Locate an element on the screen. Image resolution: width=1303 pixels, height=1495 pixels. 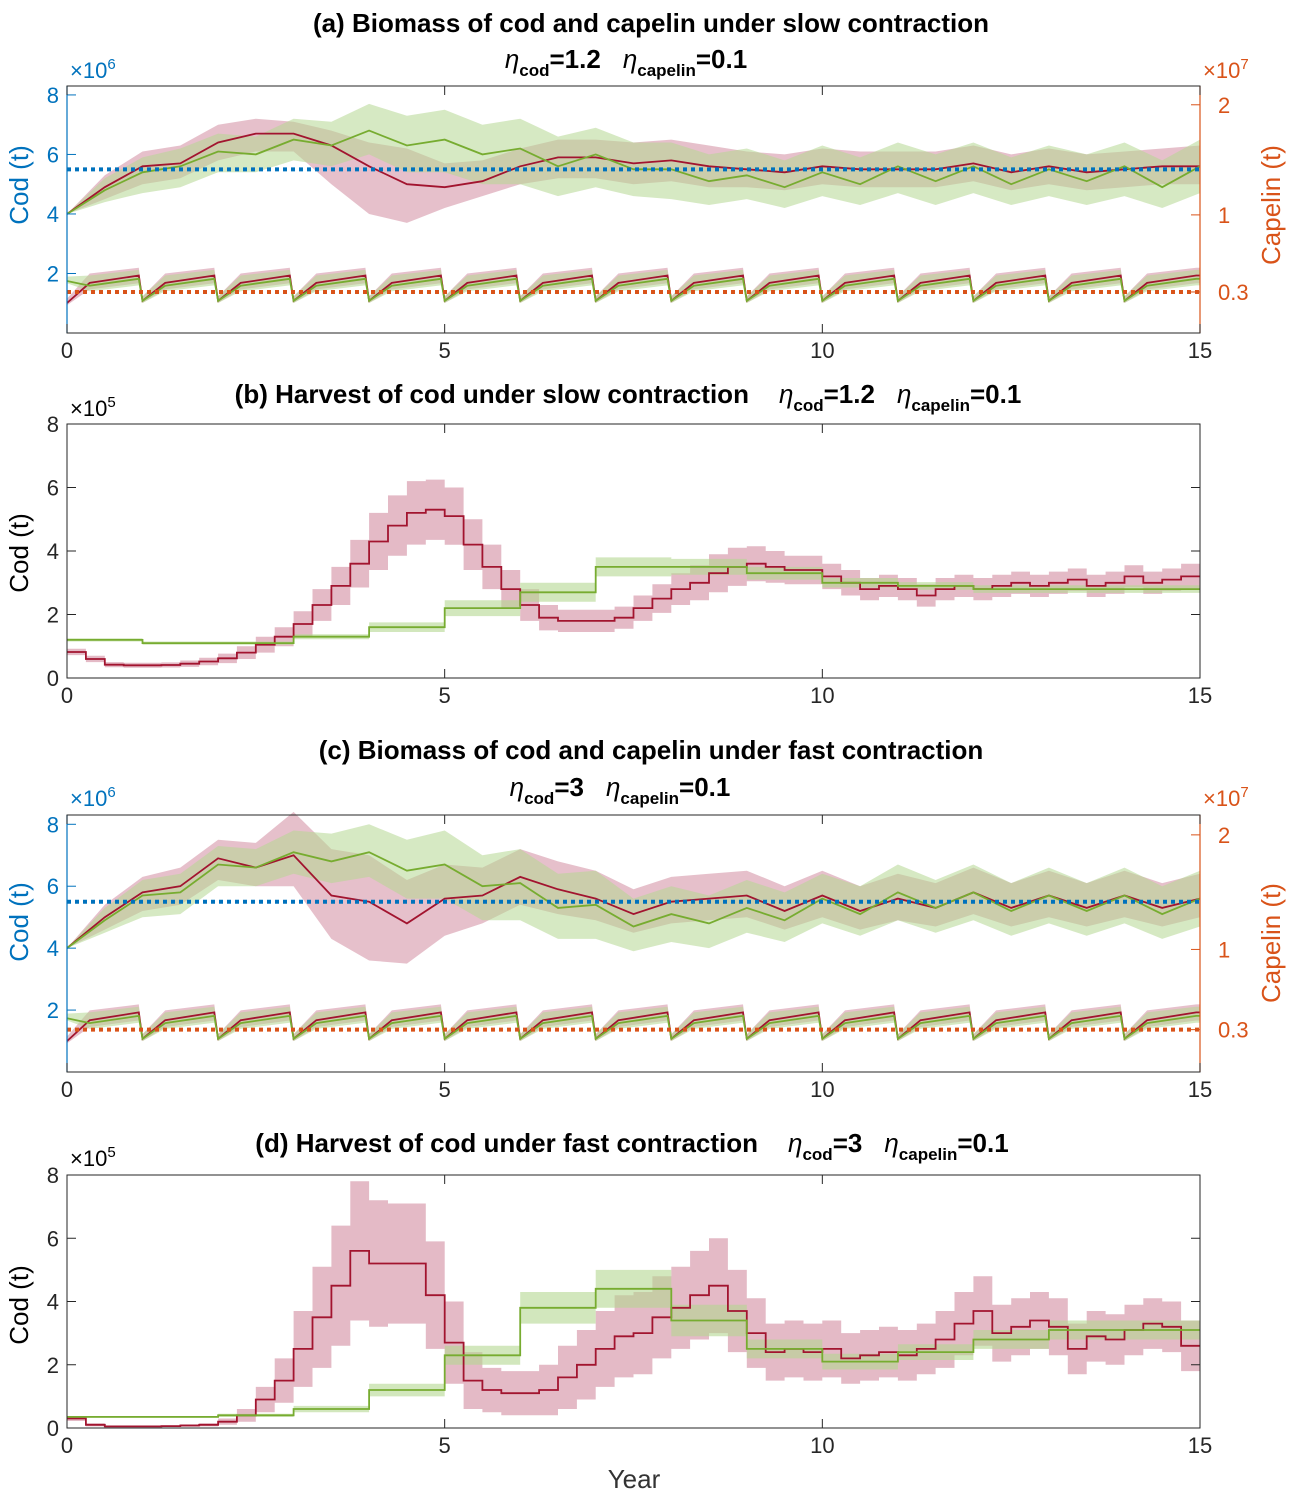
panel-d-exponent: ×10⁵ is located at coordinates (93, 1157).